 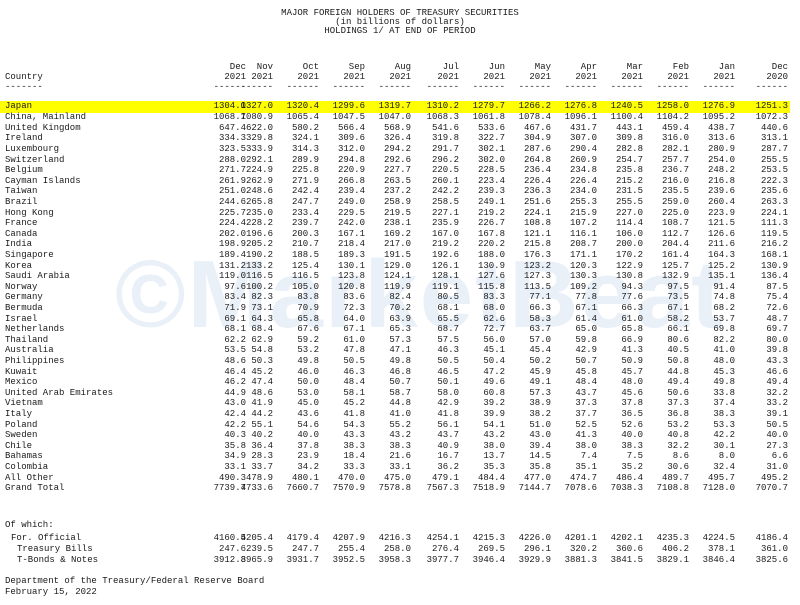 What do you see at coordinates (351, 148) in the screenshot?
I see `row-value: 312.0` at bounding box center [351, 148].